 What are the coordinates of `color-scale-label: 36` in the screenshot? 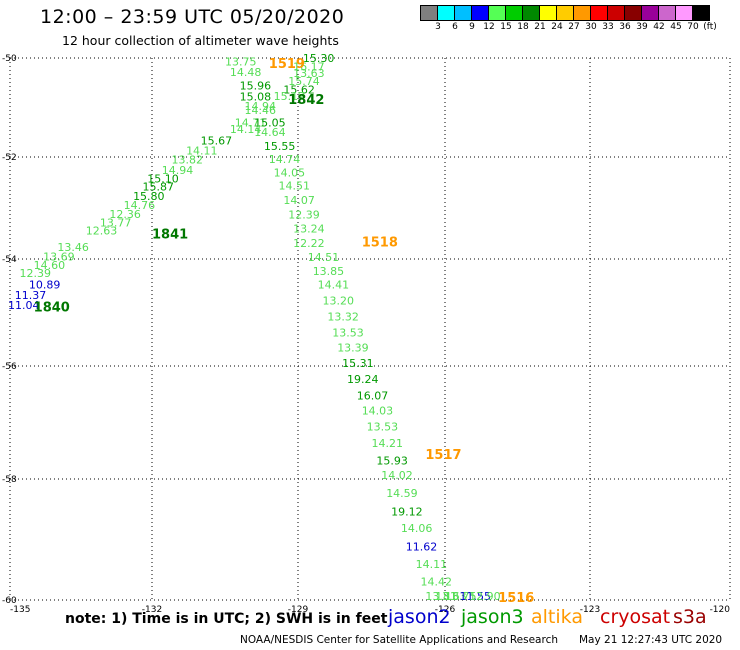 It's located at (625, 27).